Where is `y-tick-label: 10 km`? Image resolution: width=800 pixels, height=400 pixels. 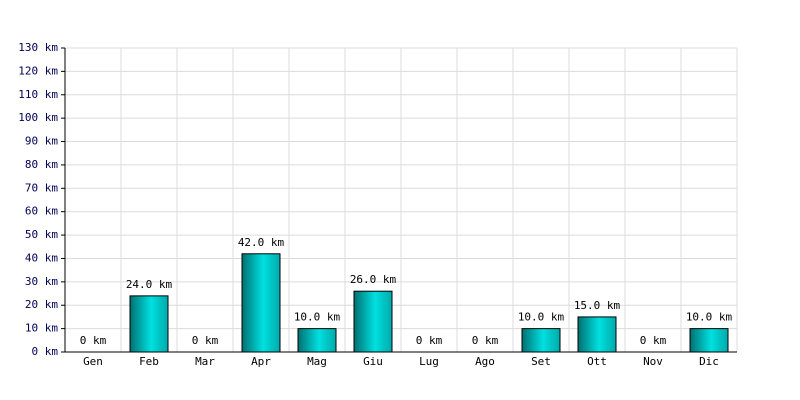 y-tick-label: 10 km is located at coordinates (41, 328).